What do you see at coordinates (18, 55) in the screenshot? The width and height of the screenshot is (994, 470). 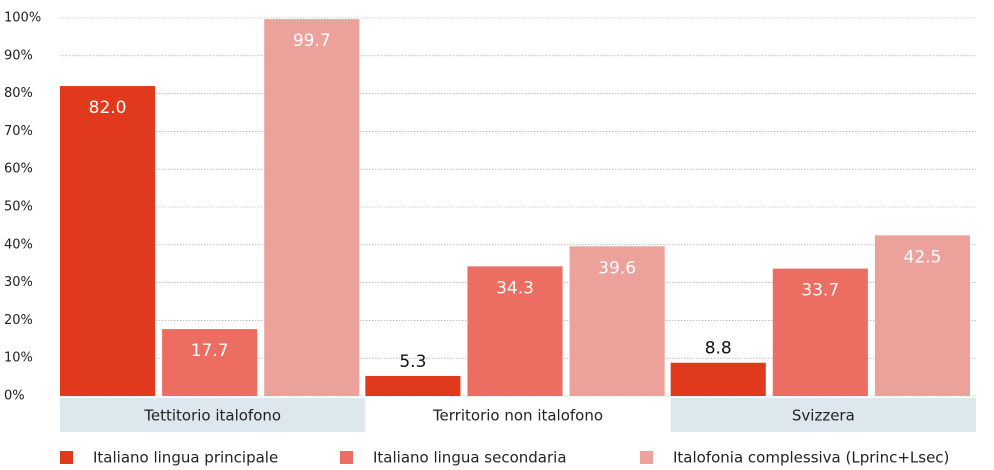 I see `y-tick-label: 90%` at bounding box center [18, 55].